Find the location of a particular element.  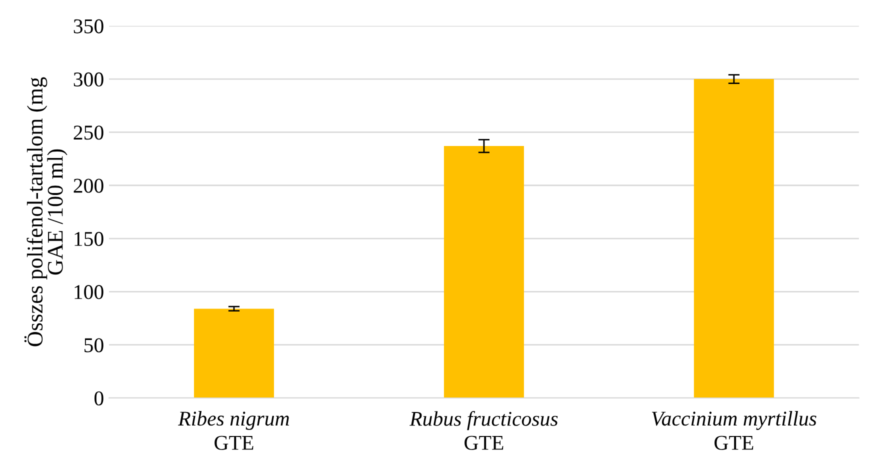

y-tick-label: 250 is located at coordinates (89, 133).